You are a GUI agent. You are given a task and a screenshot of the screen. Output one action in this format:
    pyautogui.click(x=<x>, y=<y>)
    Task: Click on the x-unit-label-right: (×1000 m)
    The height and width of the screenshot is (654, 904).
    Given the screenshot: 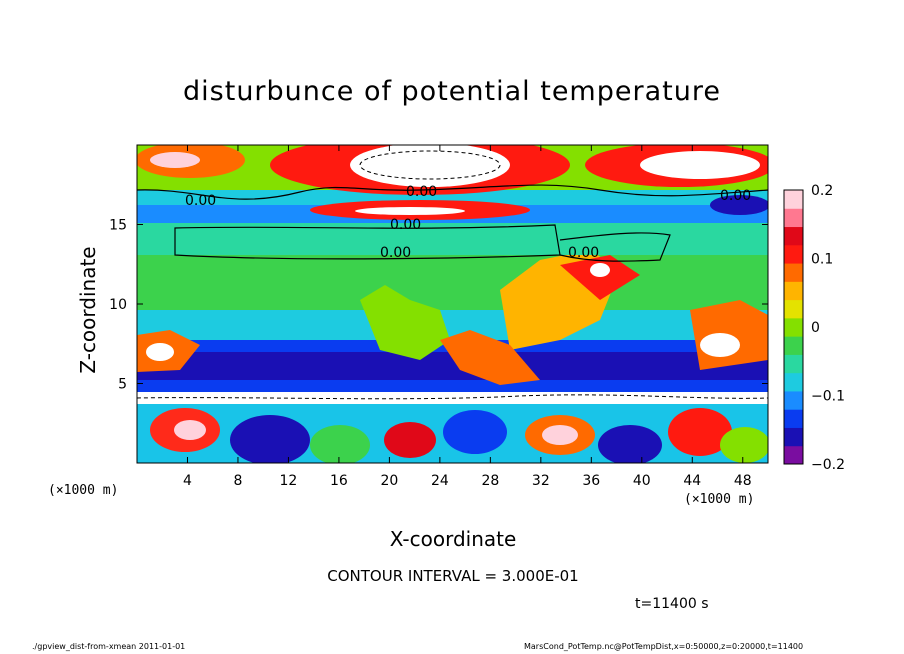 What is the action you would take?
    pyautogui.click(x=719, y=499)
    